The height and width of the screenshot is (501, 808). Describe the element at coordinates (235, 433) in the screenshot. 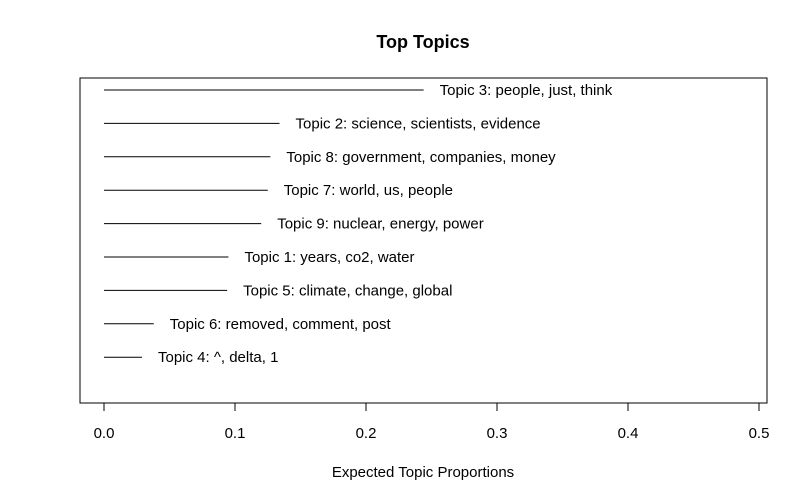

I see `x-tick-label: 0.1` at that location.